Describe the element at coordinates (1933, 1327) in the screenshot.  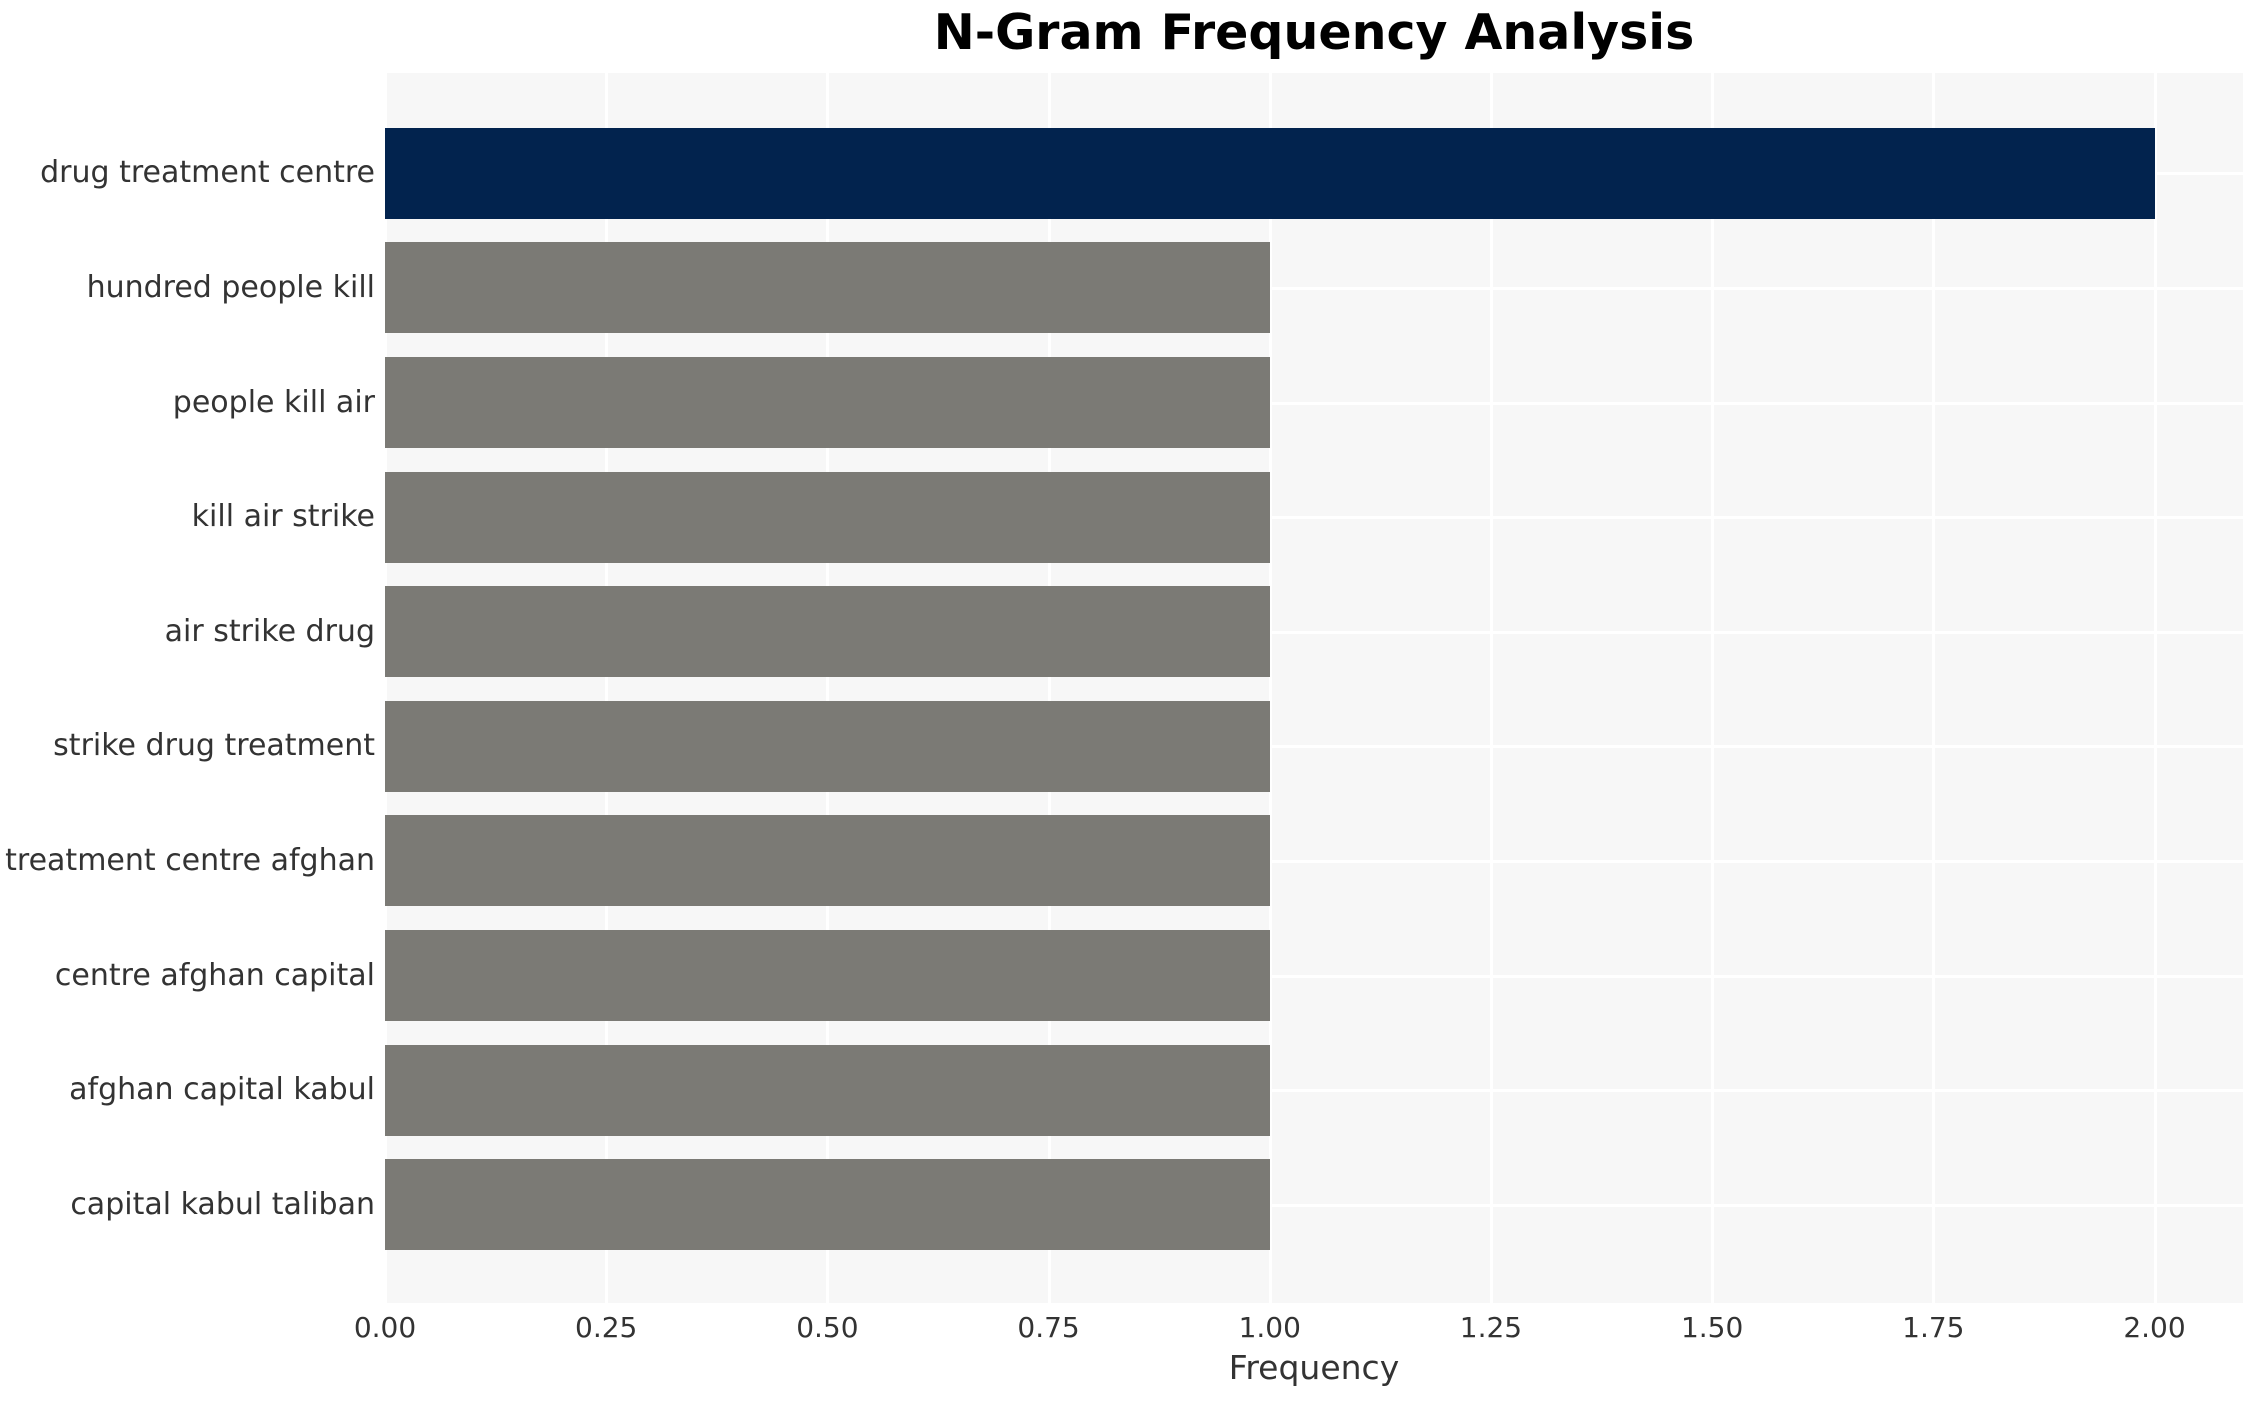
I see `x-axis-tick-label: 1.75` at that location.